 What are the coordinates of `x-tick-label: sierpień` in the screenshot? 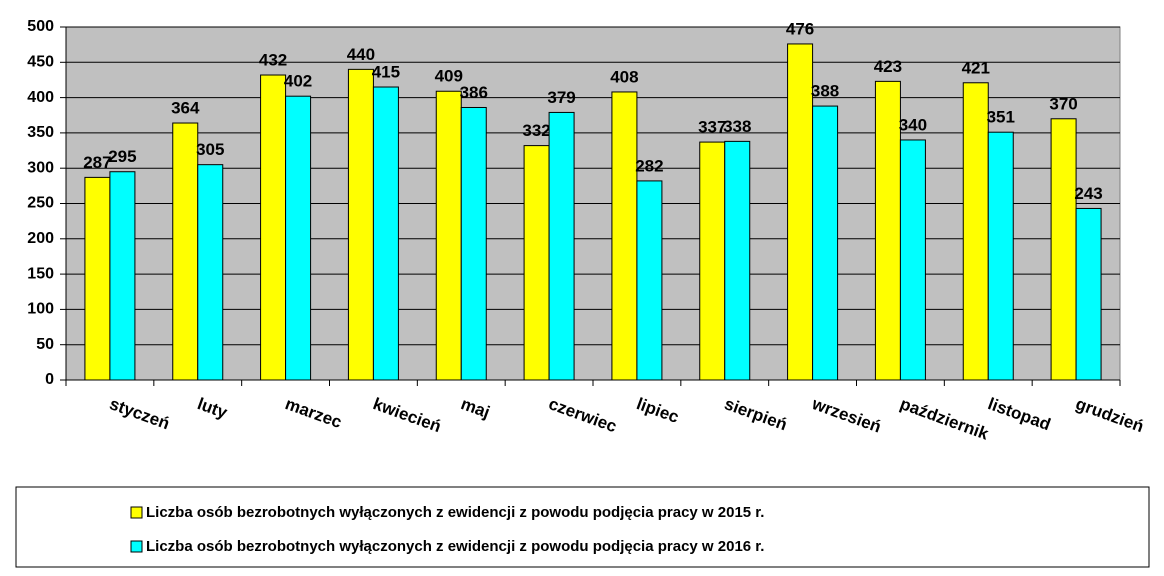 It's located at (756, 414).